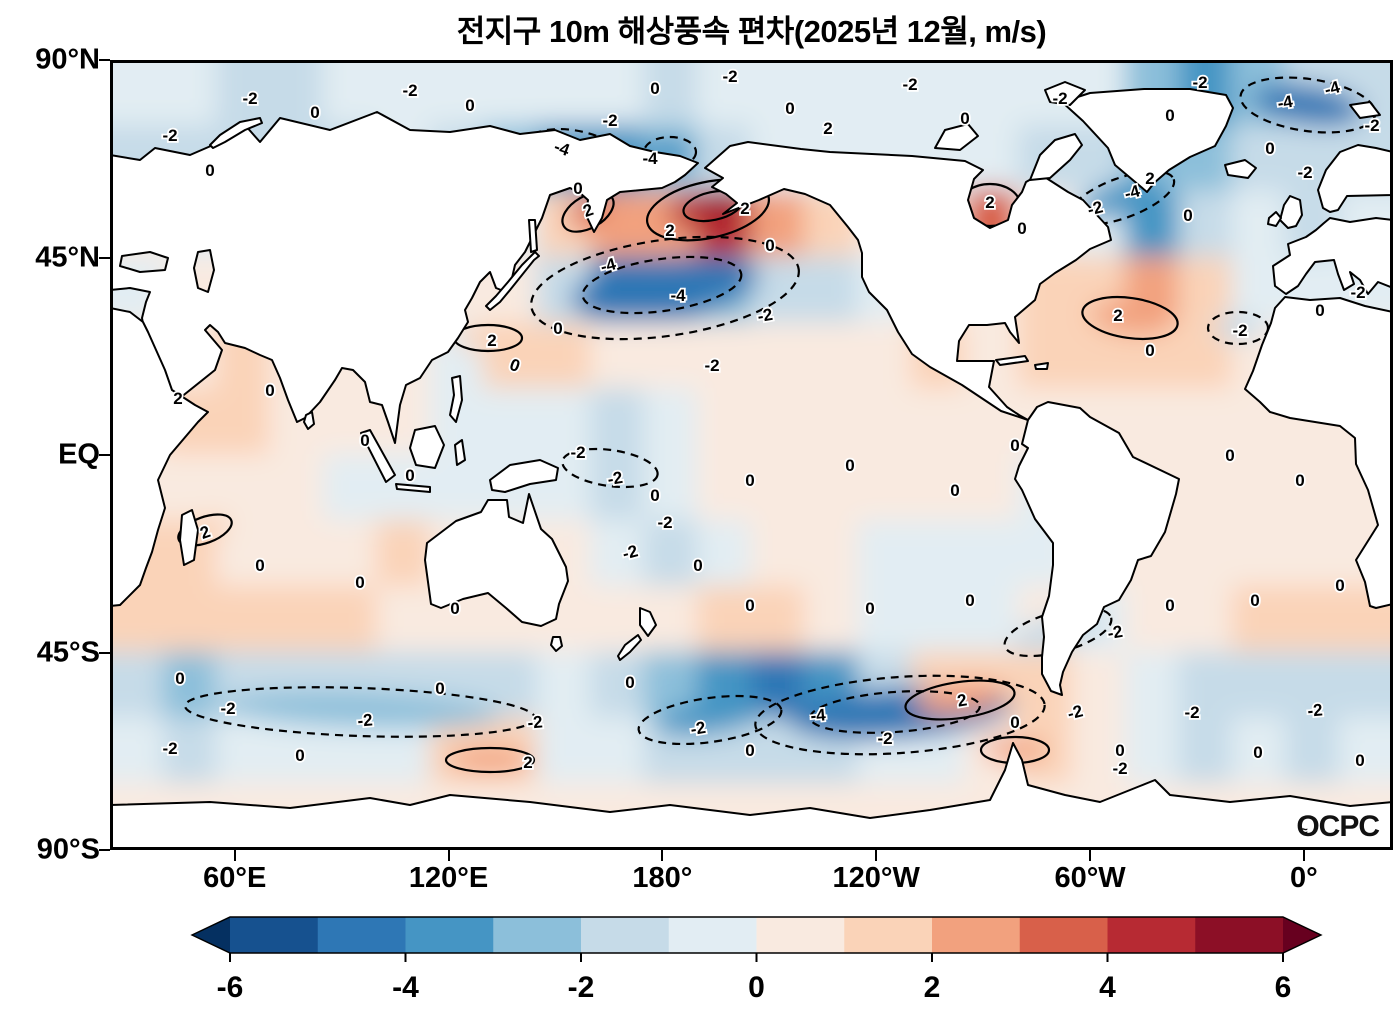  I want to click on y-tick-label: 45°N, so click(67, 257).